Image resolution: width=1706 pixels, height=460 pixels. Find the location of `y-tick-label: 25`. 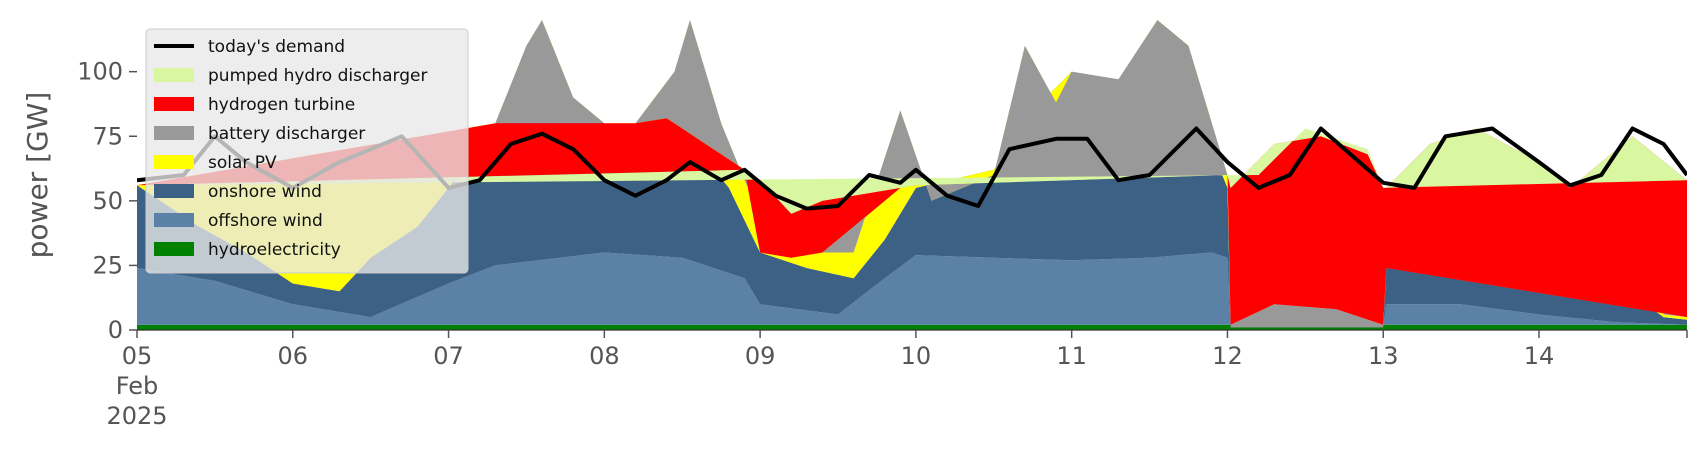

y-tick-label: 25 is located at coordinates (107, 265).